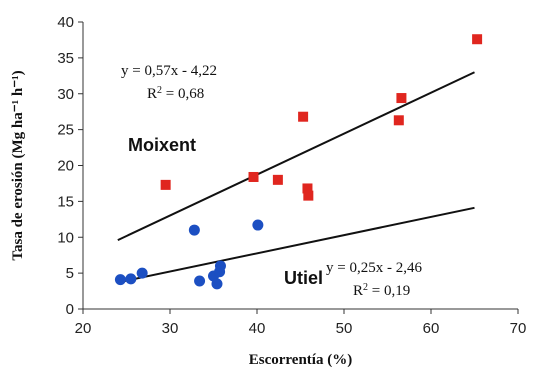  What do you see at coordinates (518, 328) in the screenshot?
I see `x-tick-label: 70` at bounding box center [518, 328].